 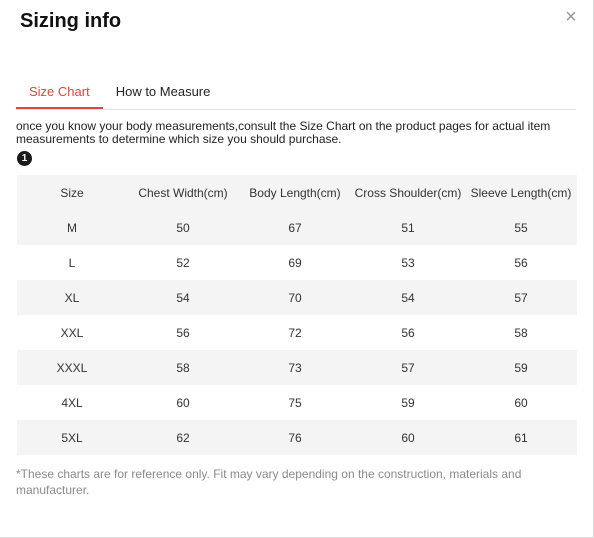 What do you see at coordinates (183, 437) in the screenshot?
I see `table-cell: 62` at bounding box center [183, 437].